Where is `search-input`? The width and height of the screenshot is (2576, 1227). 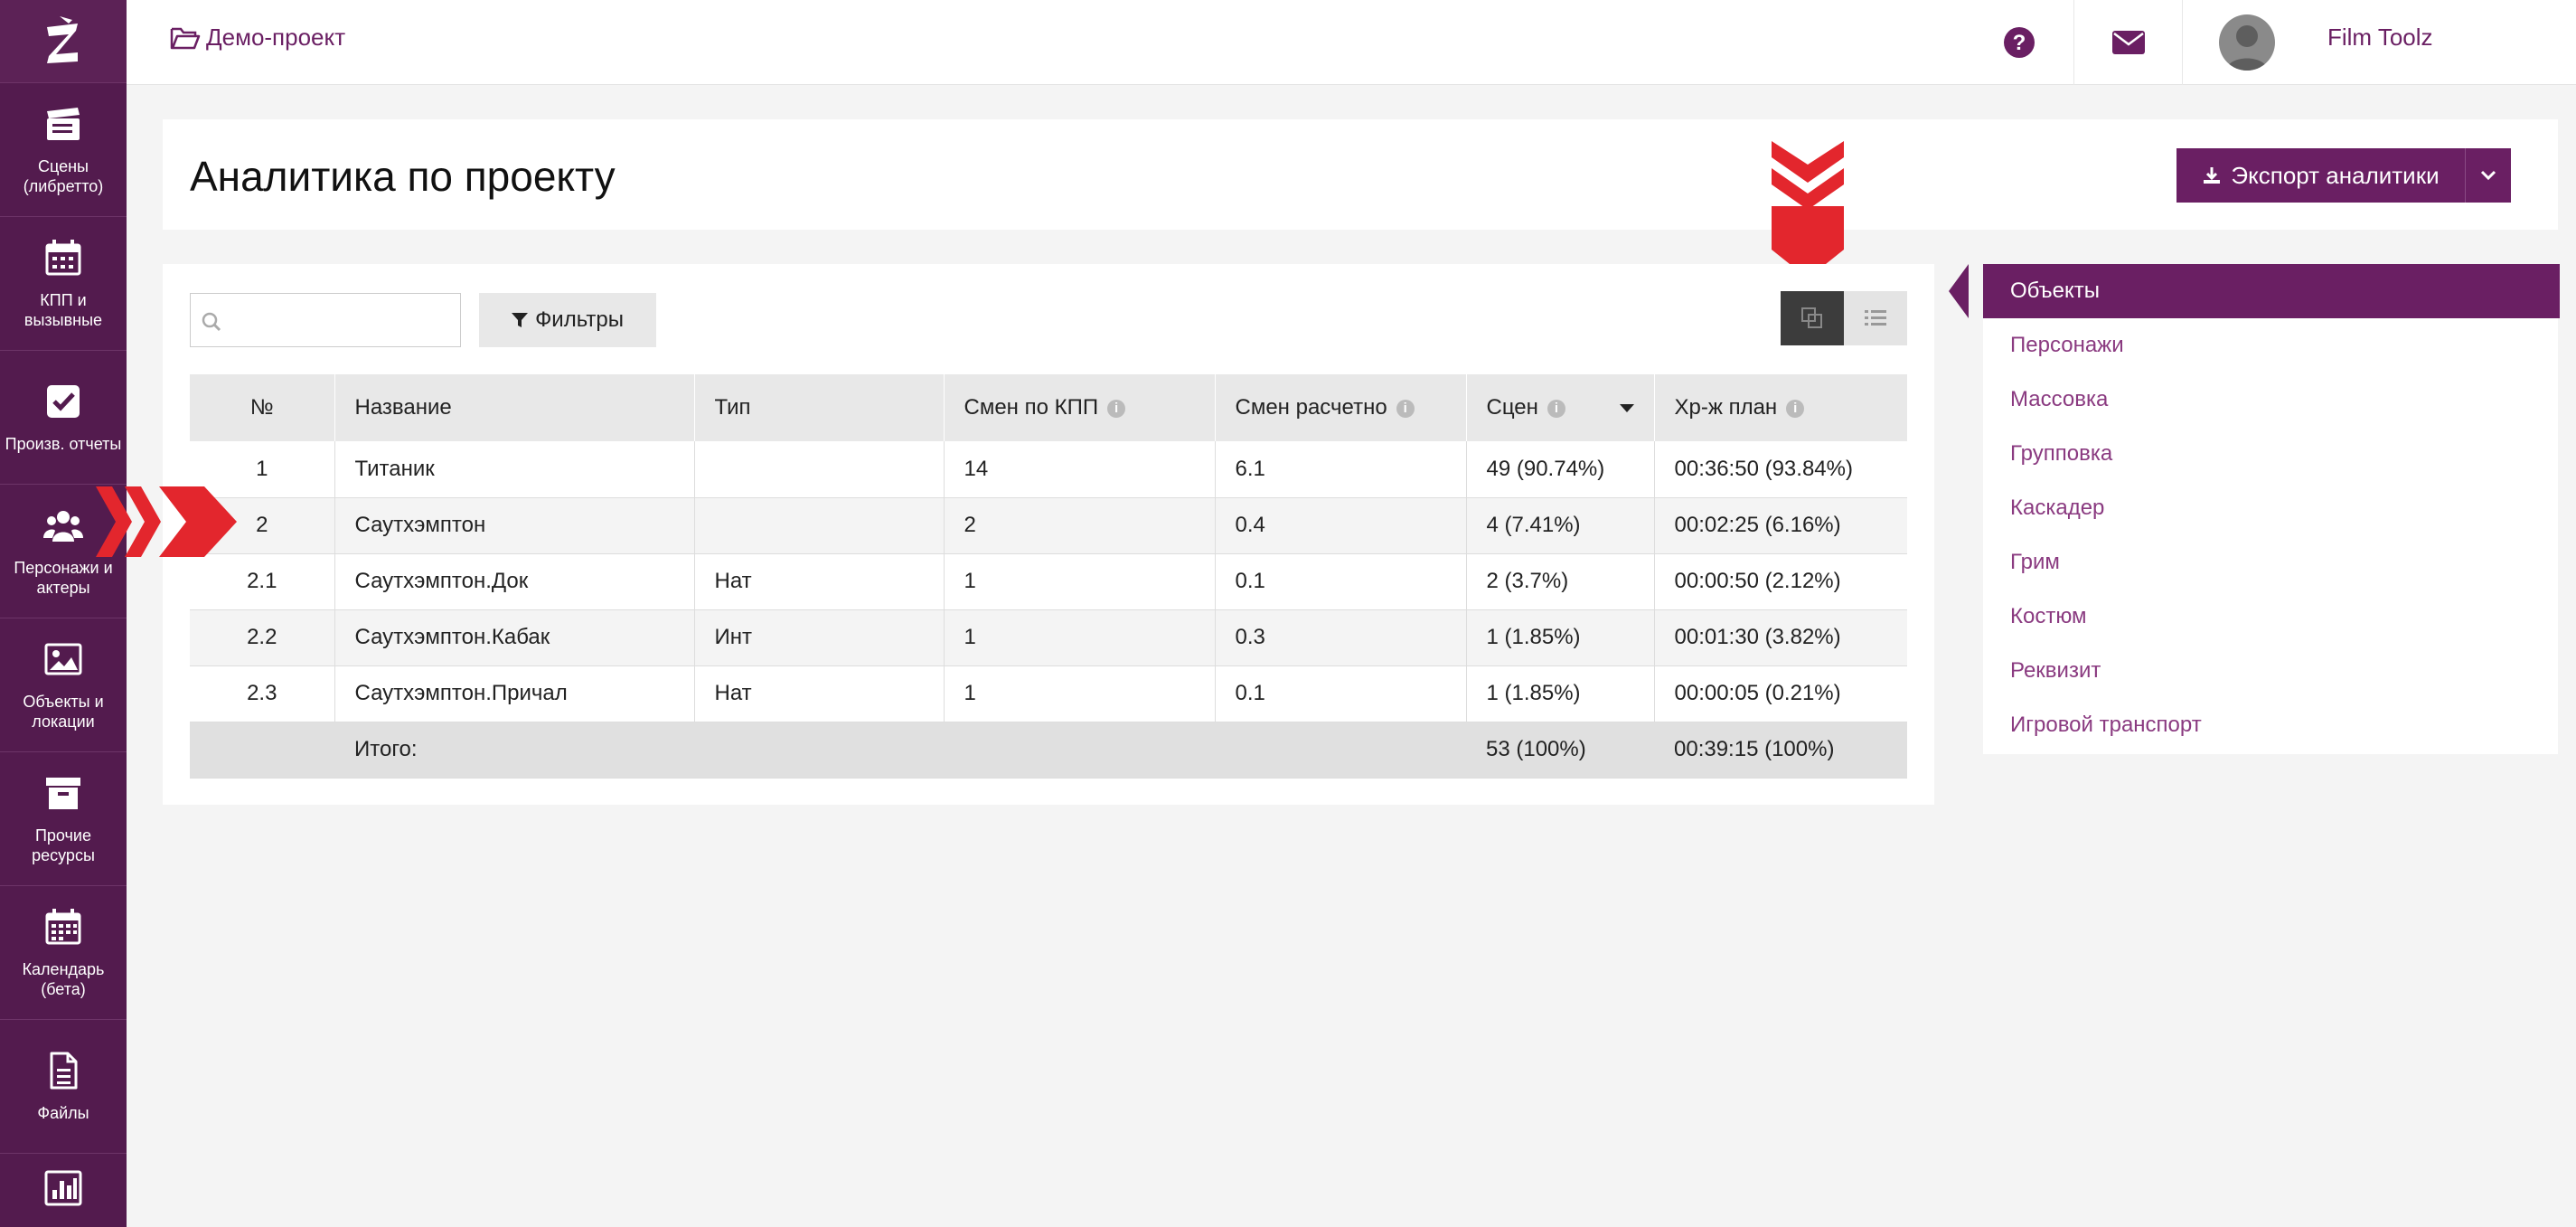
search-input is located at coordinates (339, 320).